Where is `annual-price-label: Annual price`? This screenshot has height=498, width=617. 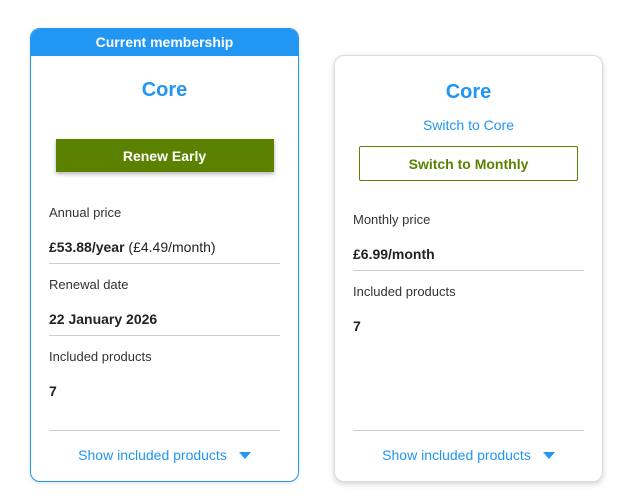
annual-price-label: Annual price is located at coordinates (85, 212).